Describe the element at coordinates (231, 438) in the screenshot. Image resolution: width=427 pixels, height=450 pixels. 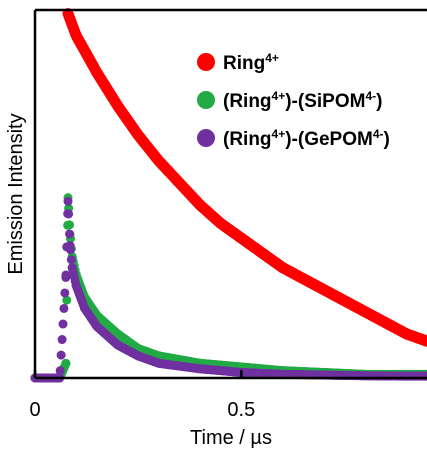
I see `x-axis-label: Time / µs` at that location.